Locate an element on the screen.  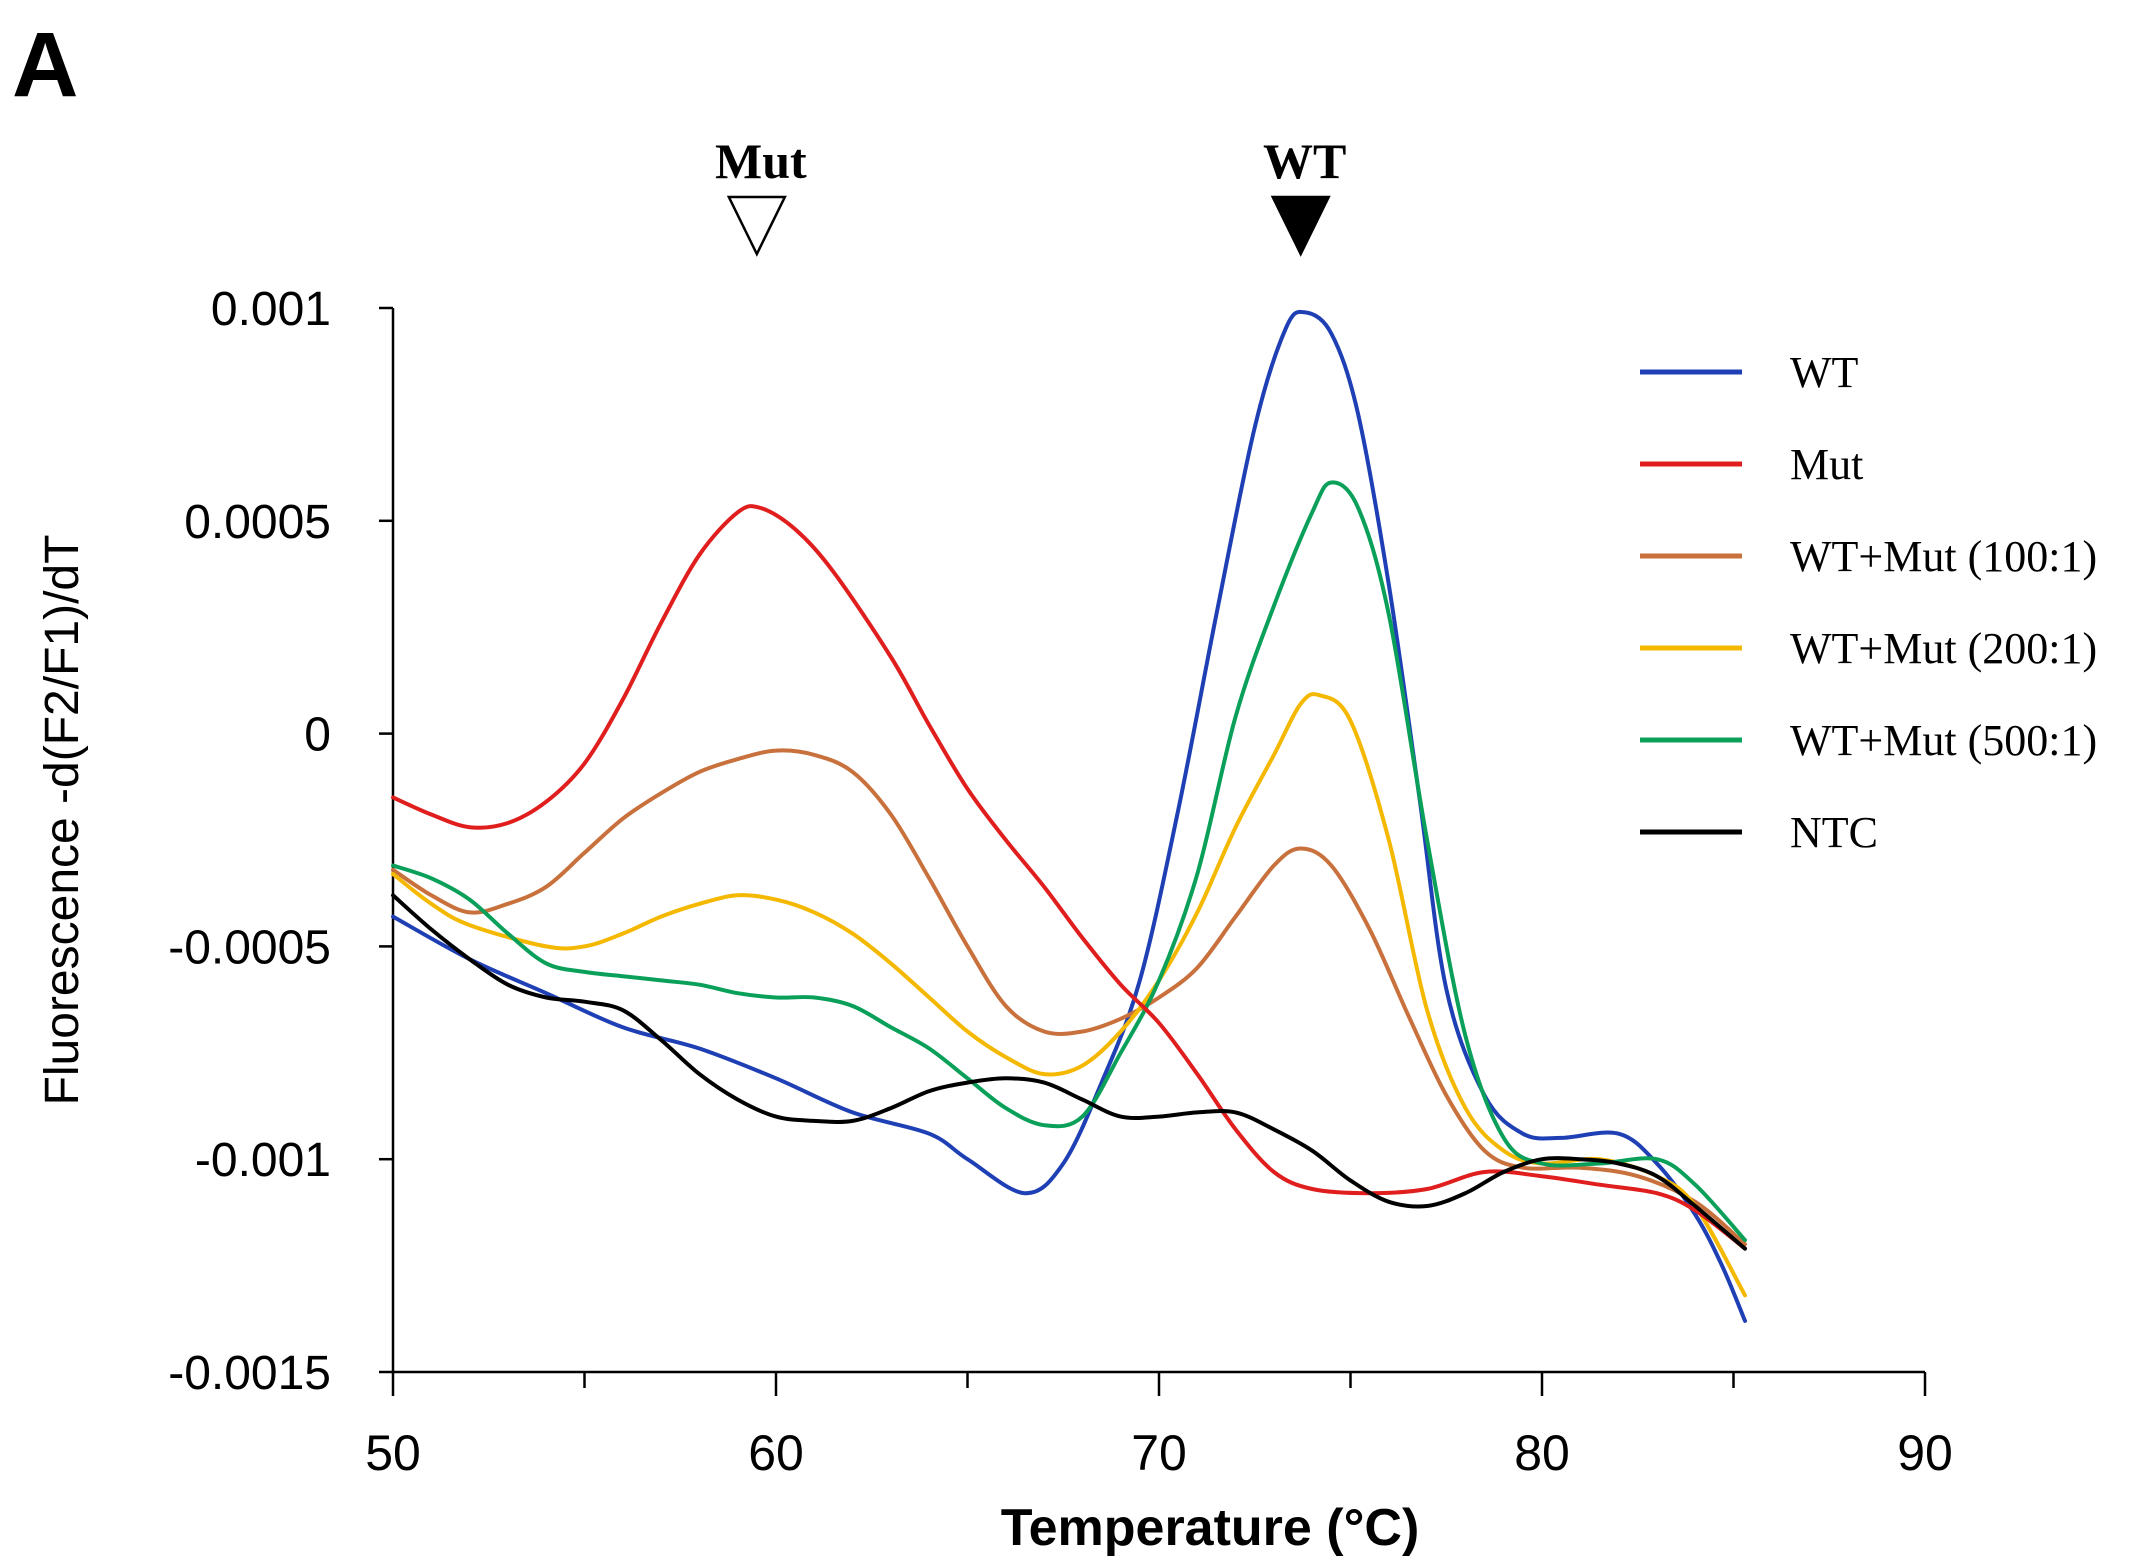
y-tick-label: -0.001 is located at coordinates (263, 1160).